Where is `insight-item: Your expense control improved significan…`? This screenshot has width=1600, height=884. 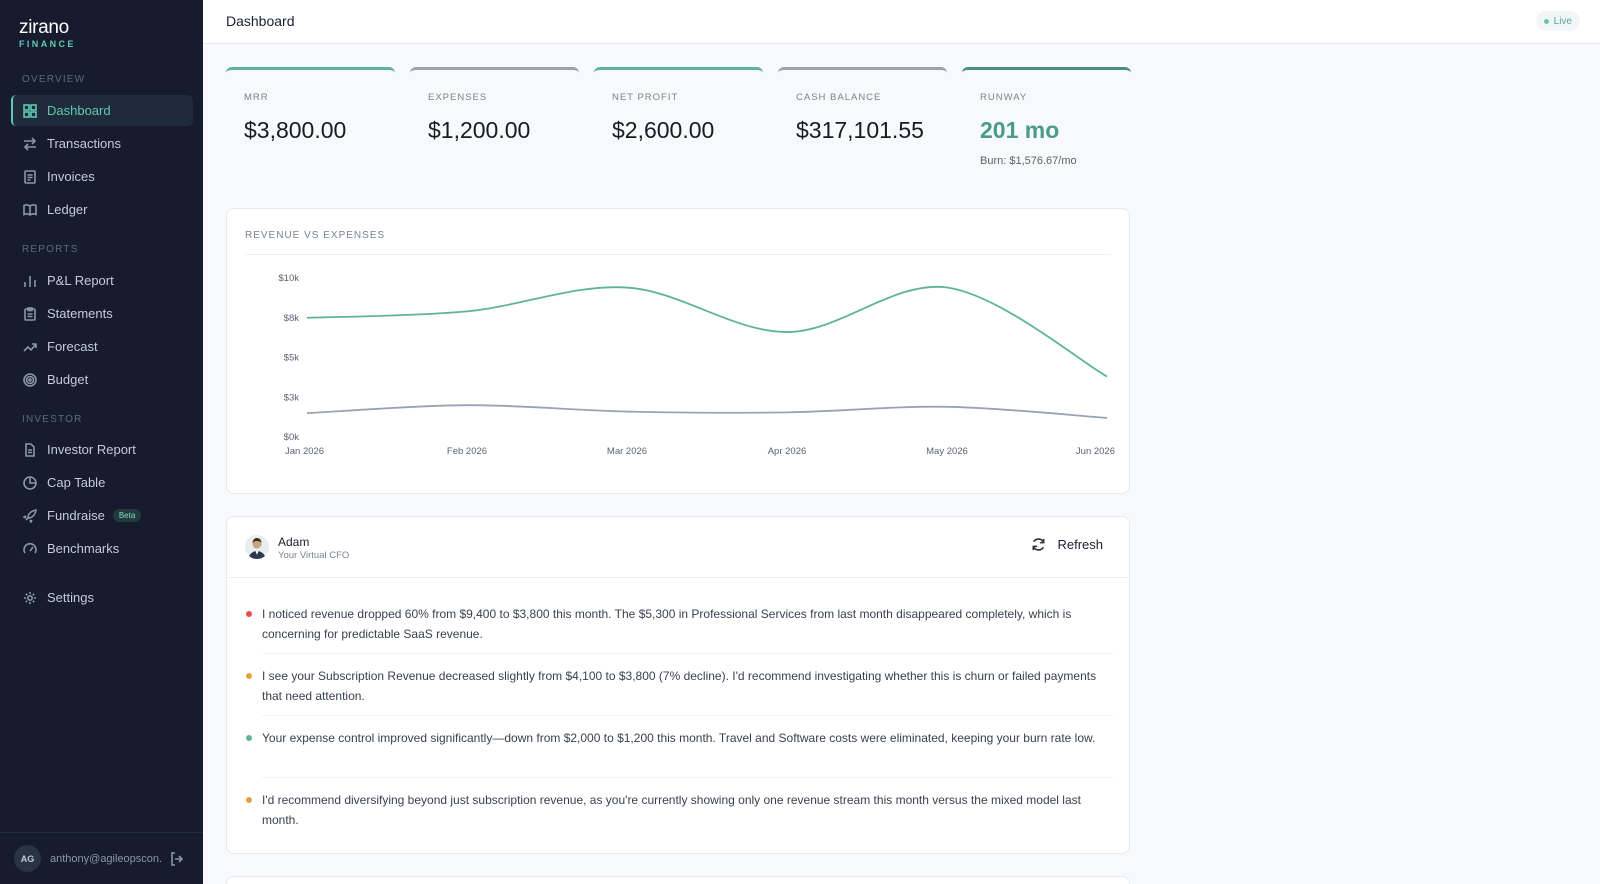 insight-item: Your expense control improved significan… is located at coordinates (679, 739).